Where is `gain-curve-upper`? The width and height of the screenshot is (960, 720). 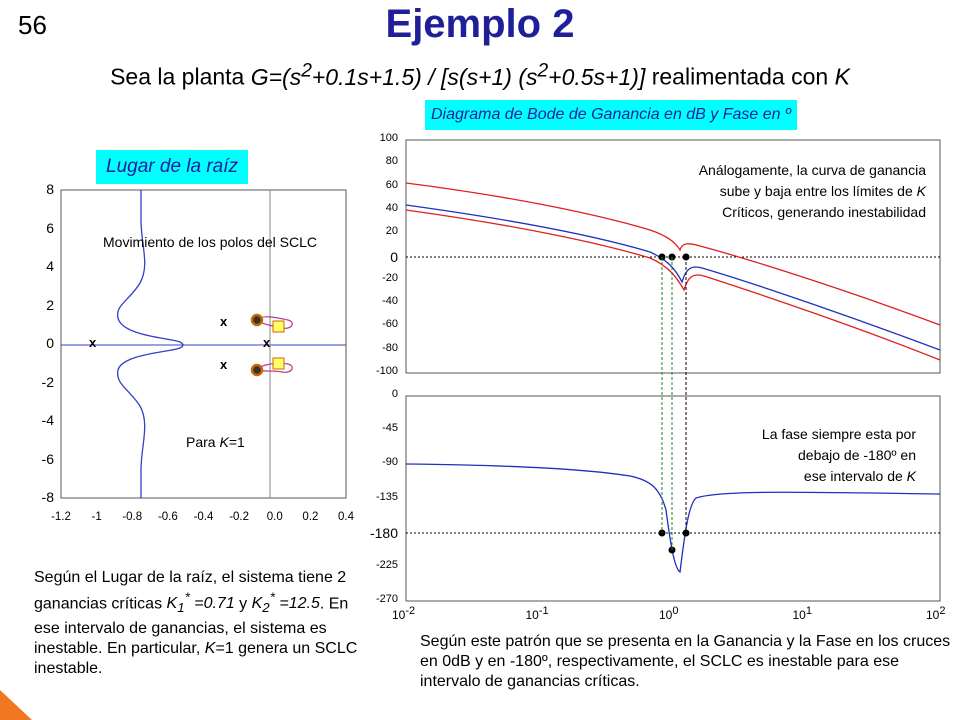 gain-curve-upper is located at coordinates (673, 254).